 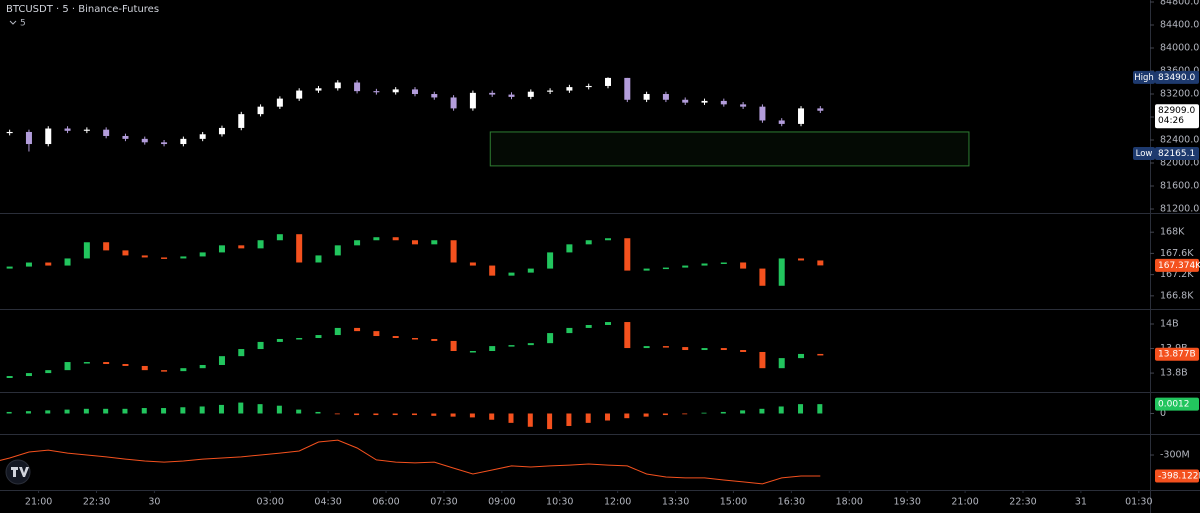 I want to click on x-tick-label: 09:00, so click(x=501, y=502).